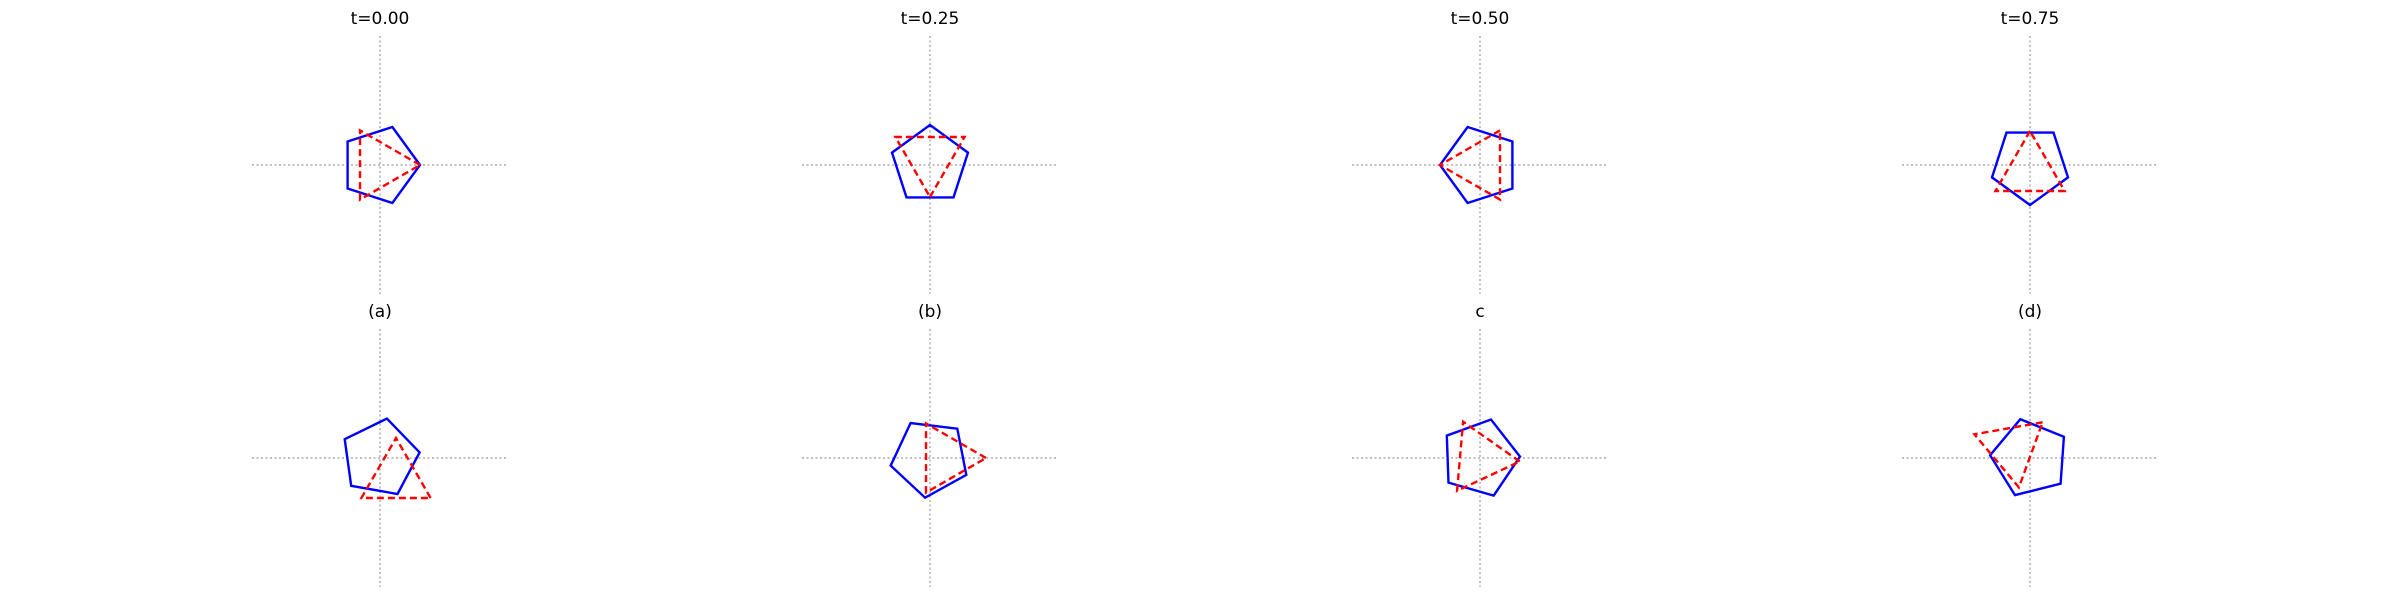  I want to click on panel-7: c, so click(1480, 444).